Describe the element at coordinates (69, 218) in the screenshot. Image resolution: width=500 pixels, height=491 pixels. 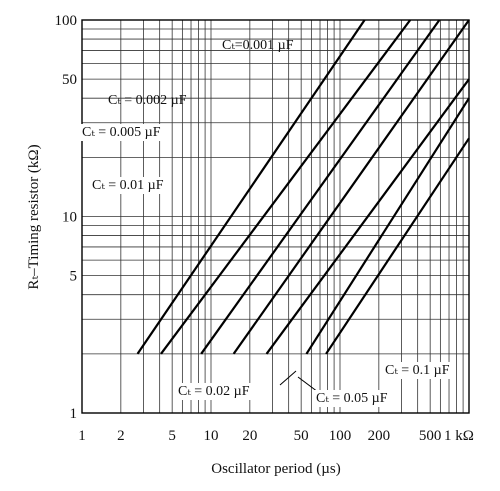
I see `y-tick-label: 10` at that location.